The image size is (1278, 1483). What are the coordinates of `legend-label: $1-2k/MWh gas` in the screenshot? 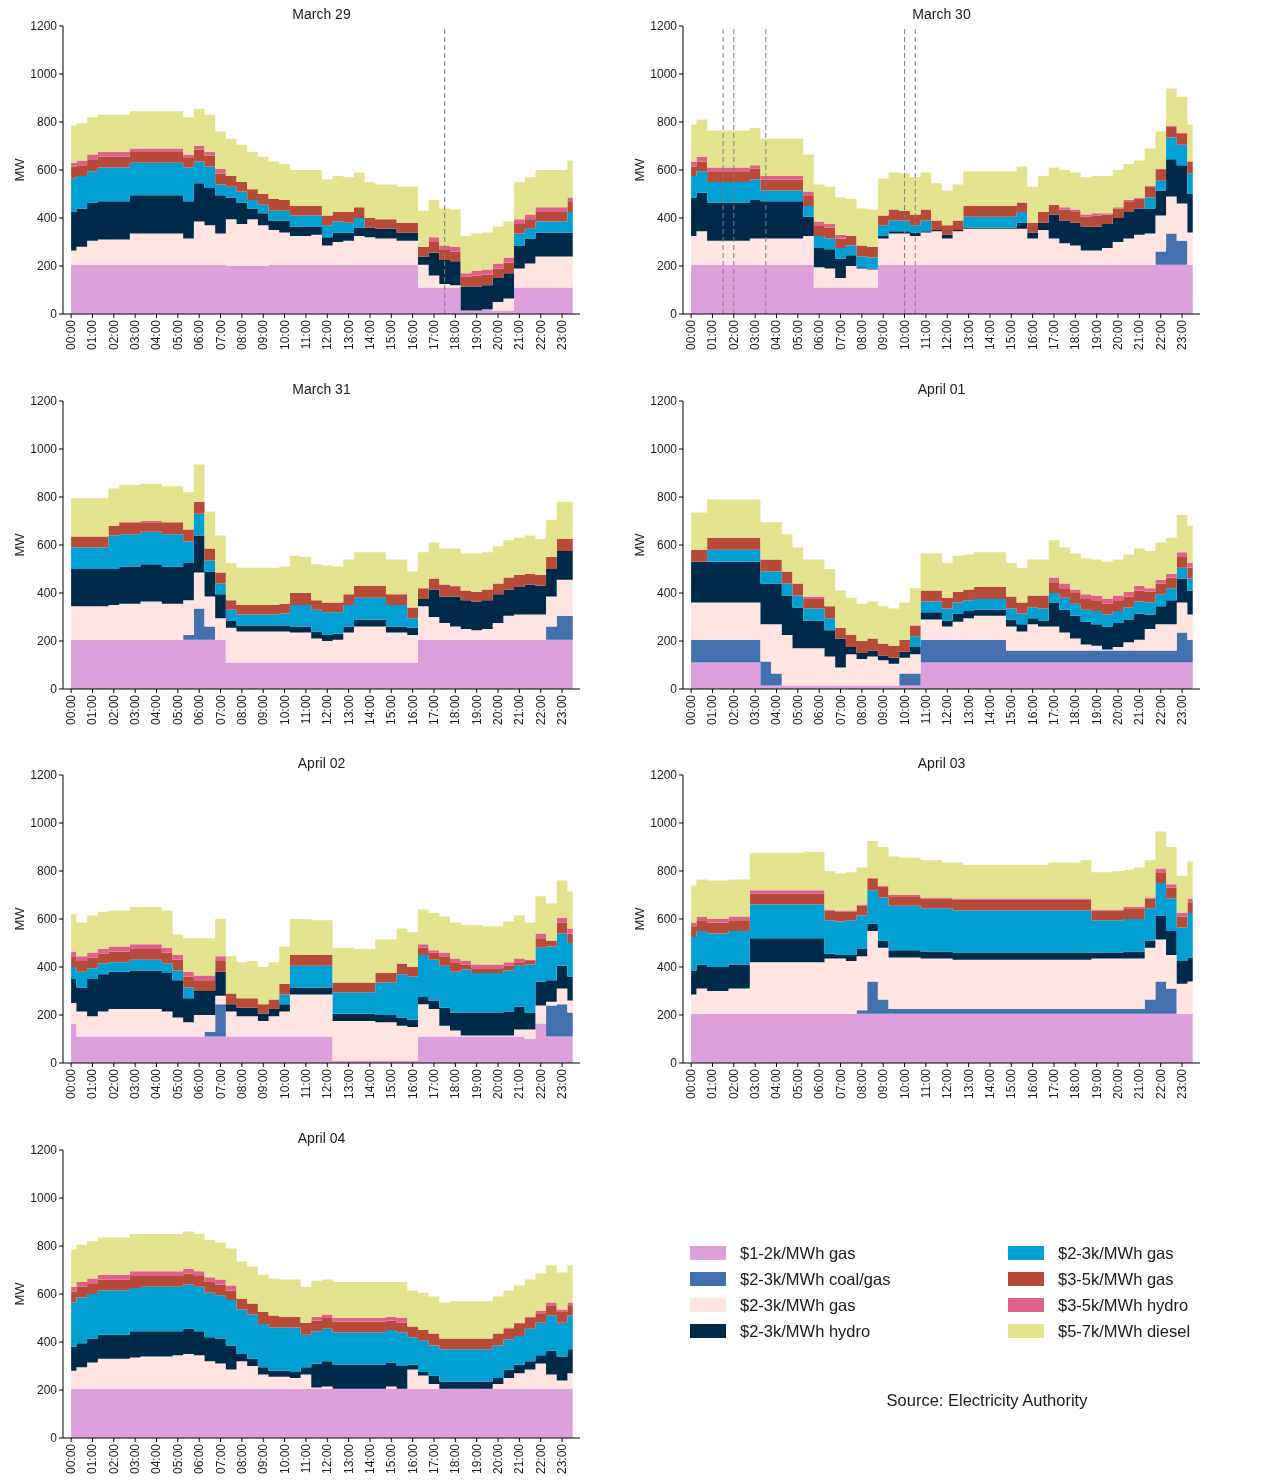 It's located at (798, 1253).